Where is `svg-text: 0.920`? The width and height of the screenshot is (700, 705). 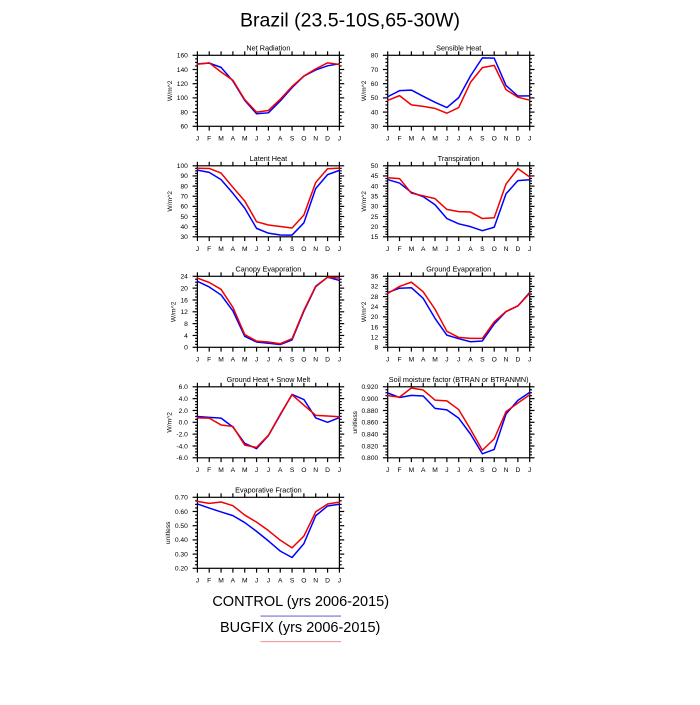 svg-text: 0.920 is located at coordinates (369, 387).